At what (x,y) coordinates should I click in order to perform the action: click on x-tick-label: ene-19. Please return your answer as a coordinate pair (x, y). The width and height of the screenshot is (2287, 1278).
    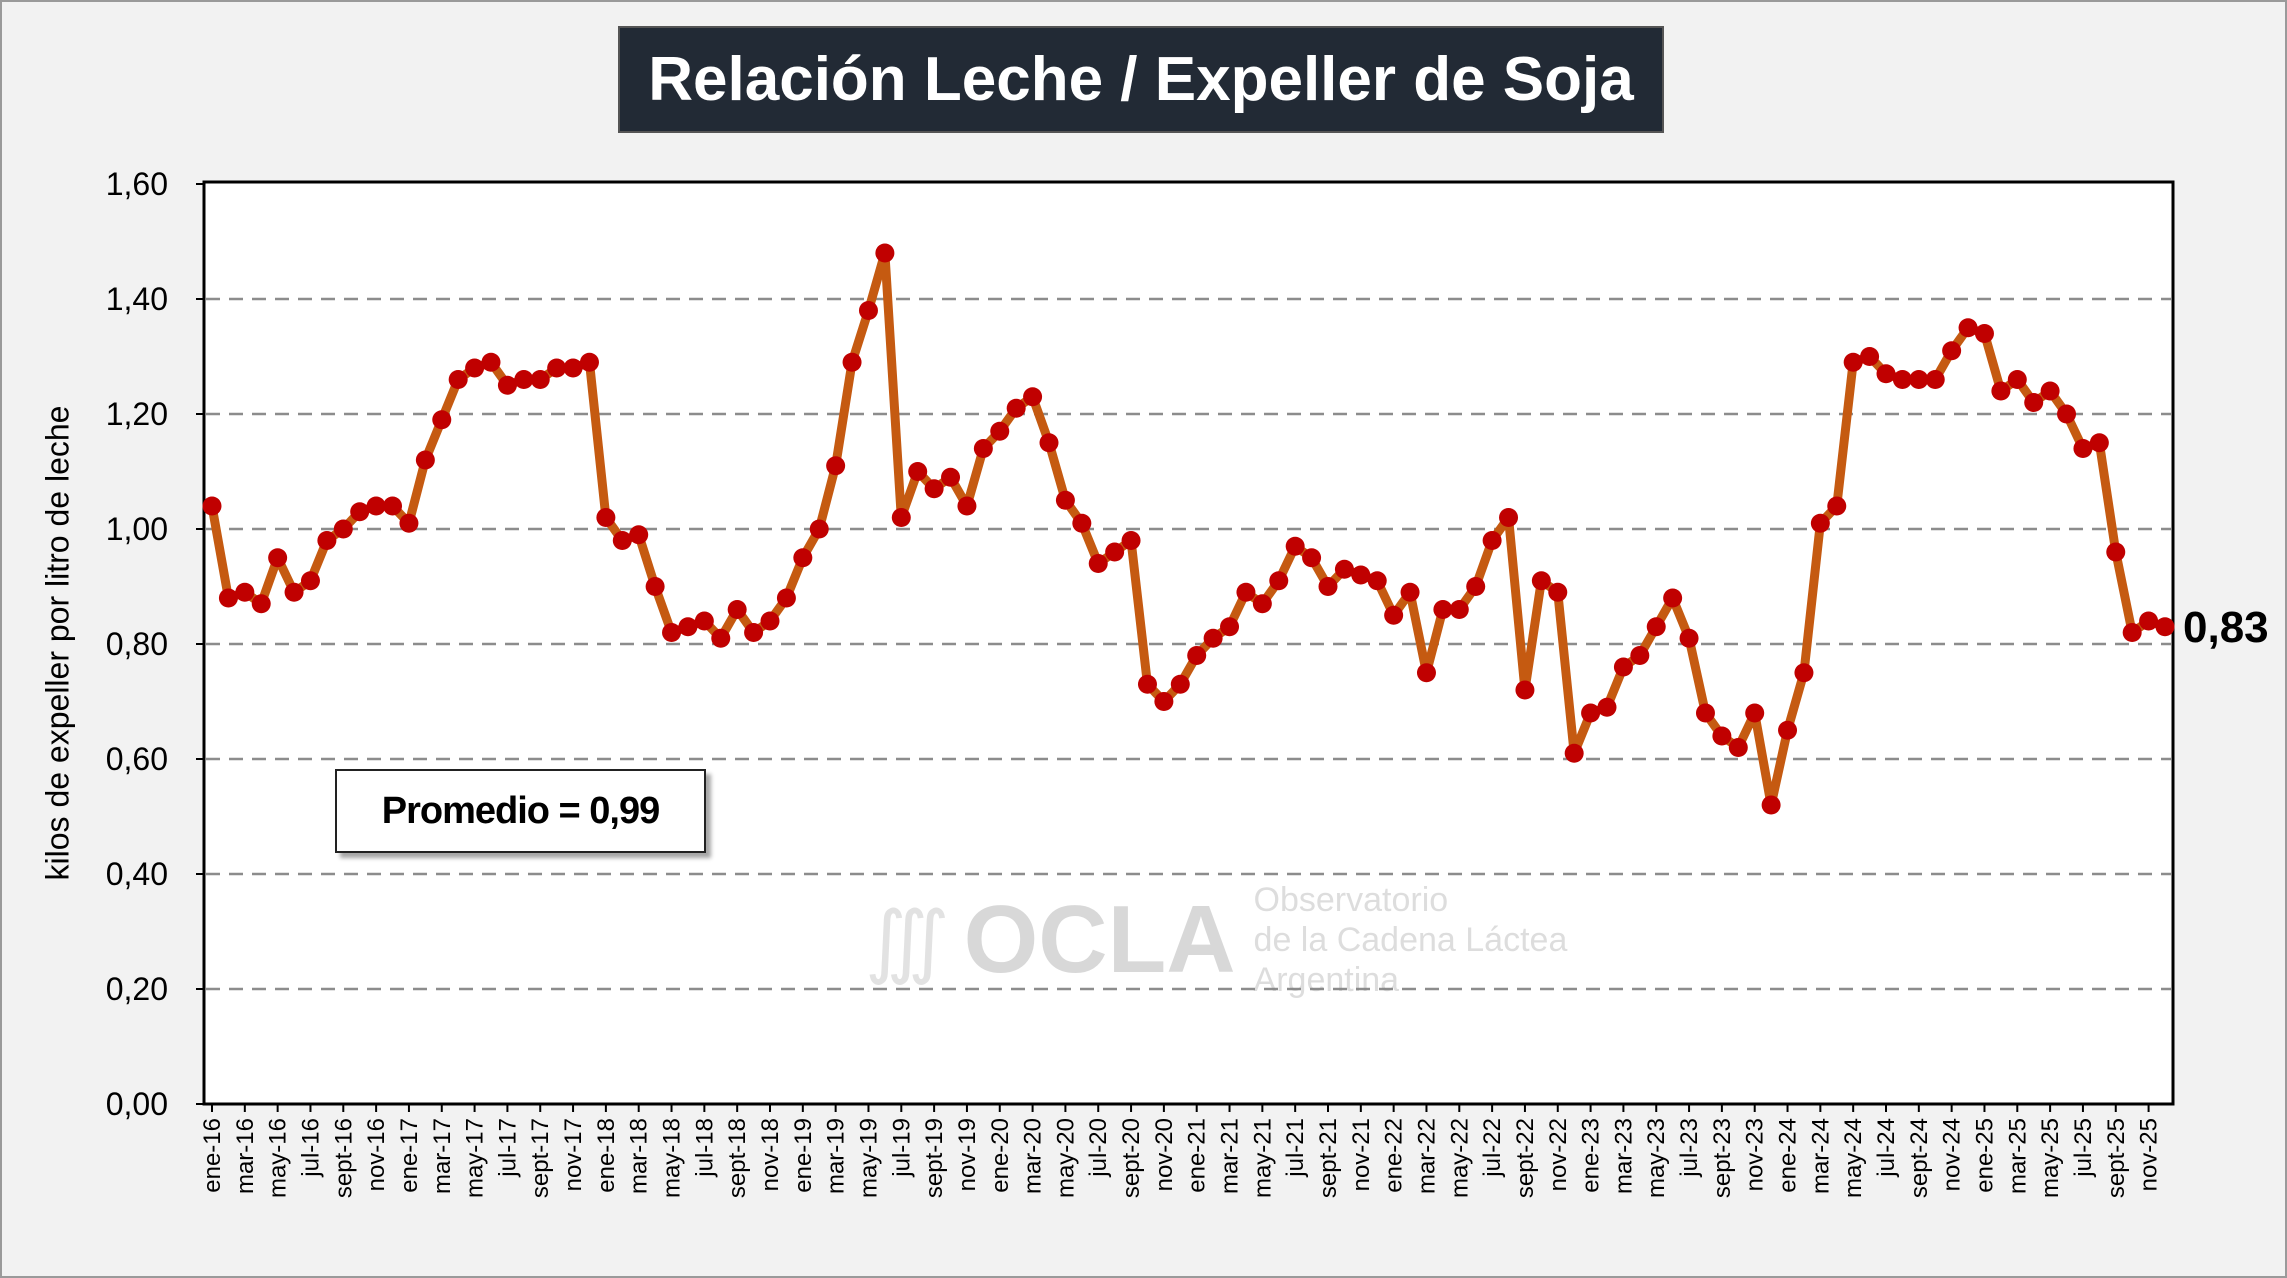
    Looking at the image, I should click on (803, 1155).